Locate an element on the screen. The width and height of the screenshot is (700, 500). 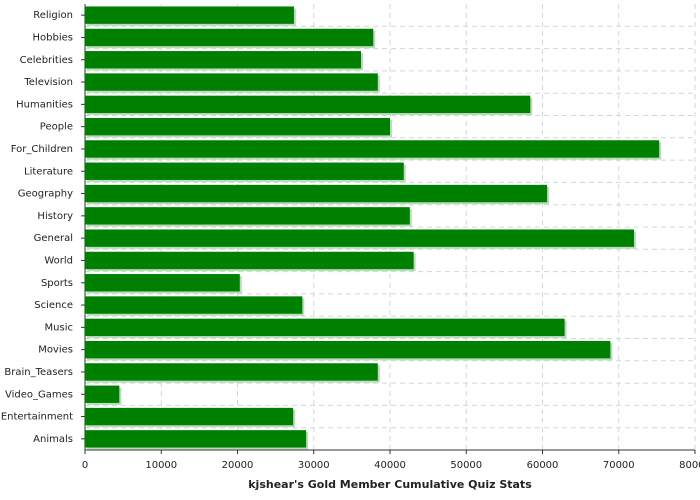
y-tick-label: Celebrities is located at coordinates (46, 60).